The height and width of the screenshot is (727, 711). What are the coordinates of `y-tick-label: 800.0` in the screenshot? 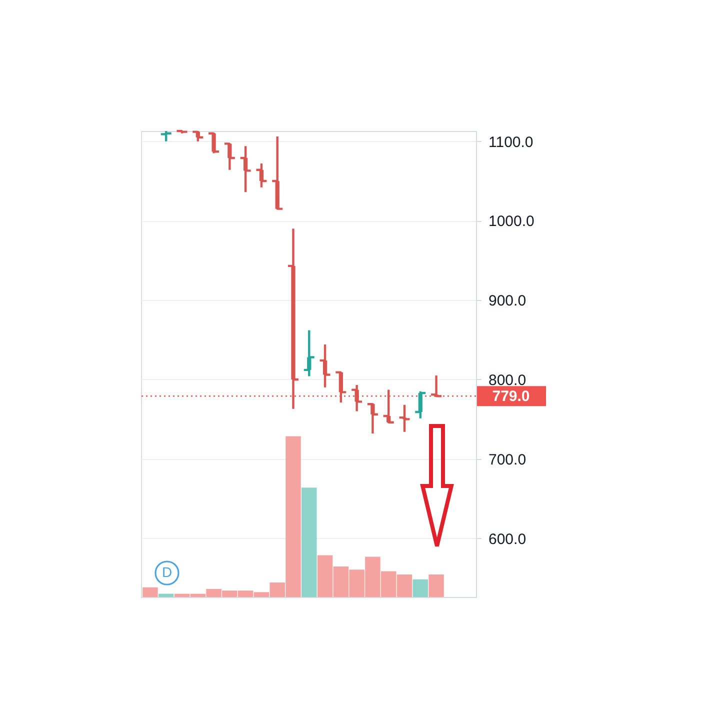 It's located at (507, 380).